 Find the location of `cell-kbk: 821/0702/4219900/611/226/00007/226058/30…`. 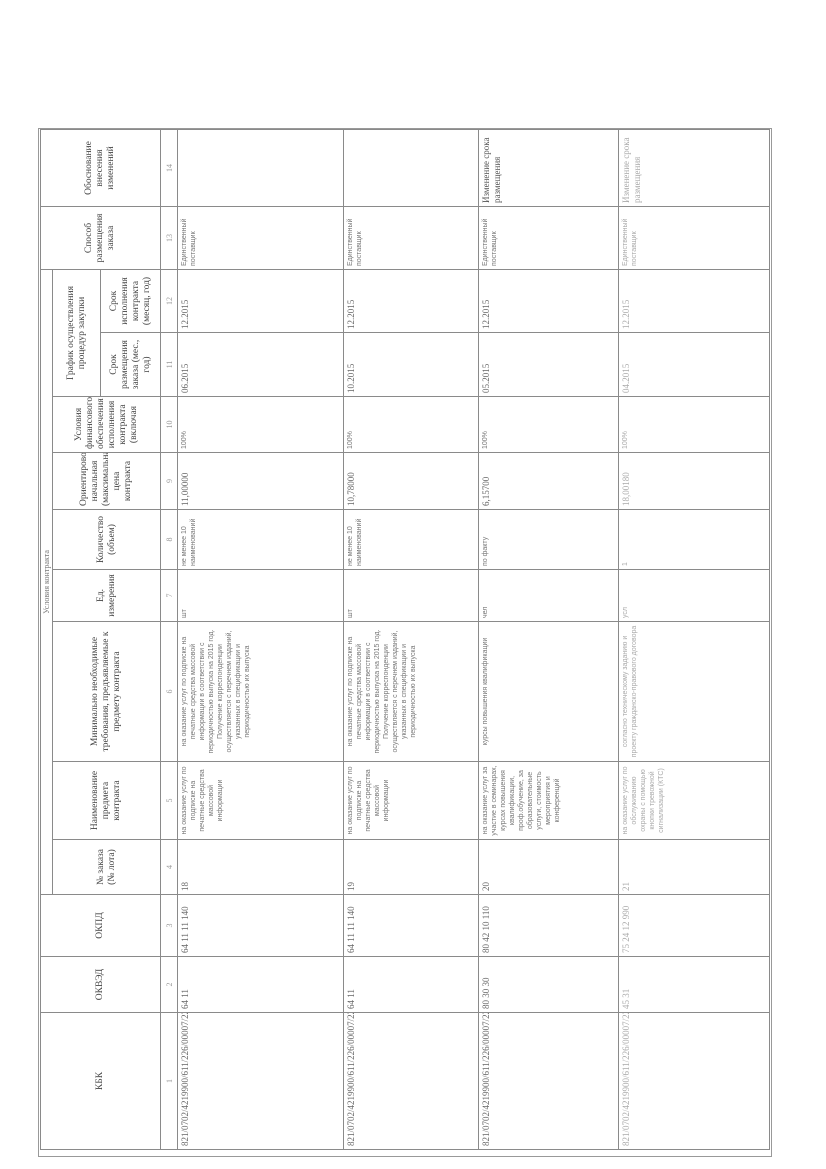

cell-kbk: 821/0702/4219900/611/226/00007/226058/30… is located at coordinates (694, 1081).